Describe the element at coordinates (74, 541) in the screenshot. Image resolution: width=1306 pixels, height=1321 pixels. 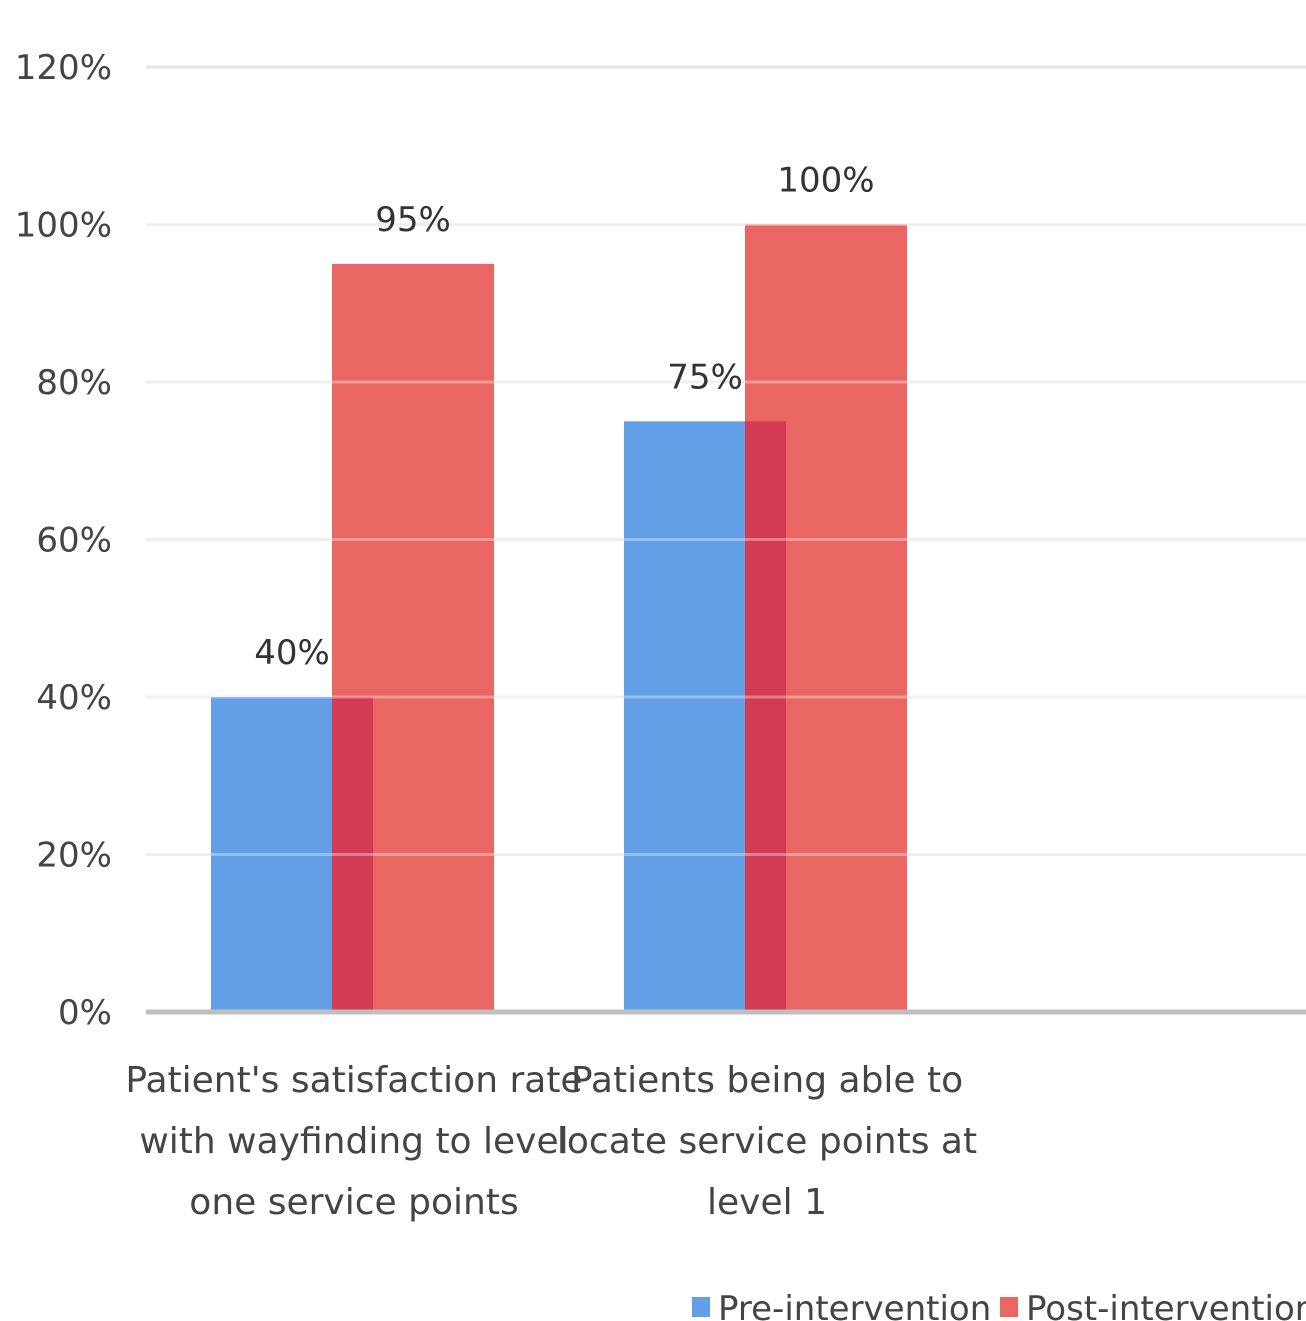
I see `y-tick-label: 60%` at that location.